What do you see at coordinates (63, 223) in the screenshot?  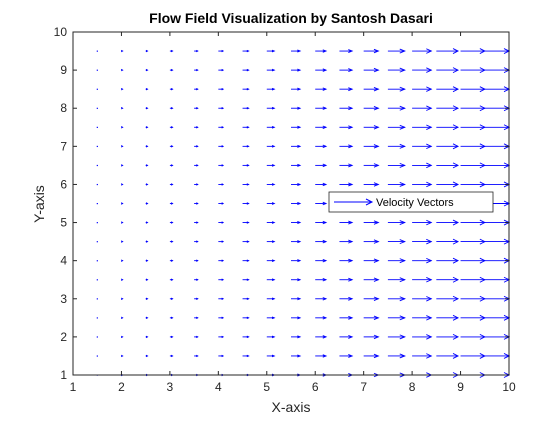 I see `y-tick-label: 5` at bounding box center [63, 223].